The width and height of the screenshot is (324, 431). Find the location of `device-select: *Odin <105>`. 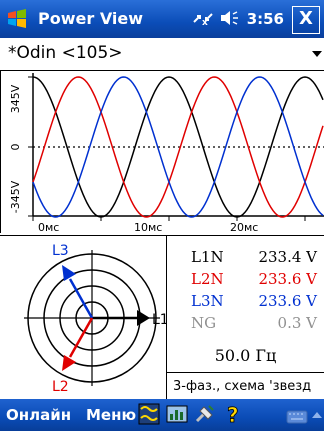

device-select: *Odin <105> is located at coordinates (162, 54).